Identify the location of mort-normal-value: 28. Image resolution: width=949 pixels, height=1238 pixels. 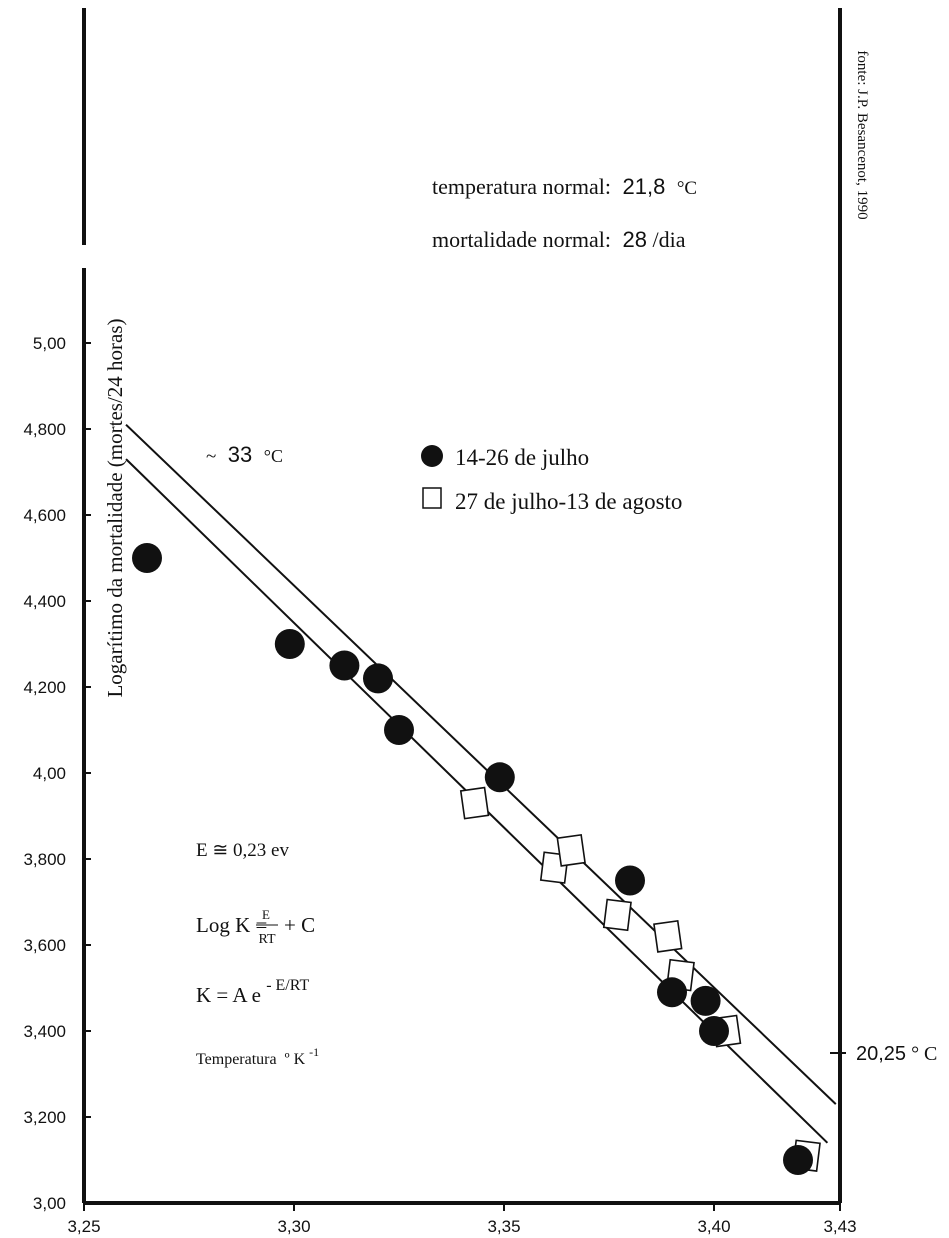
(635, 239).